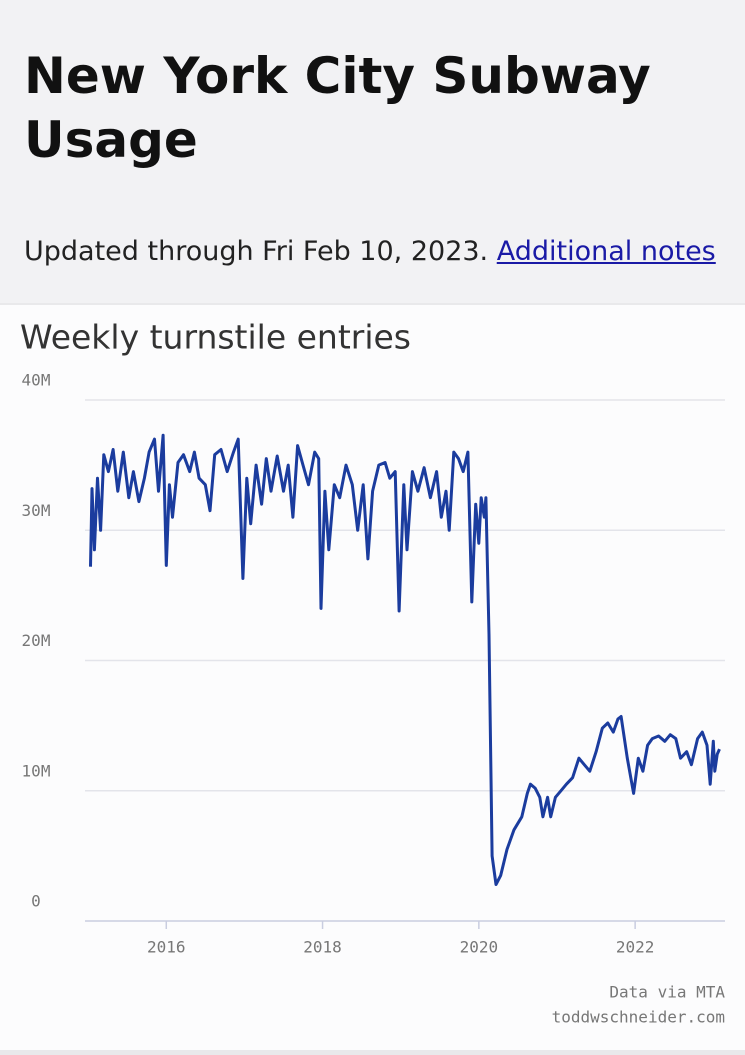 The width and height of the screenshot is (745, 1055). Describe the element at coordinates (635, 947) in the screenshot. I see `x-tick-label: 2022` at that location.